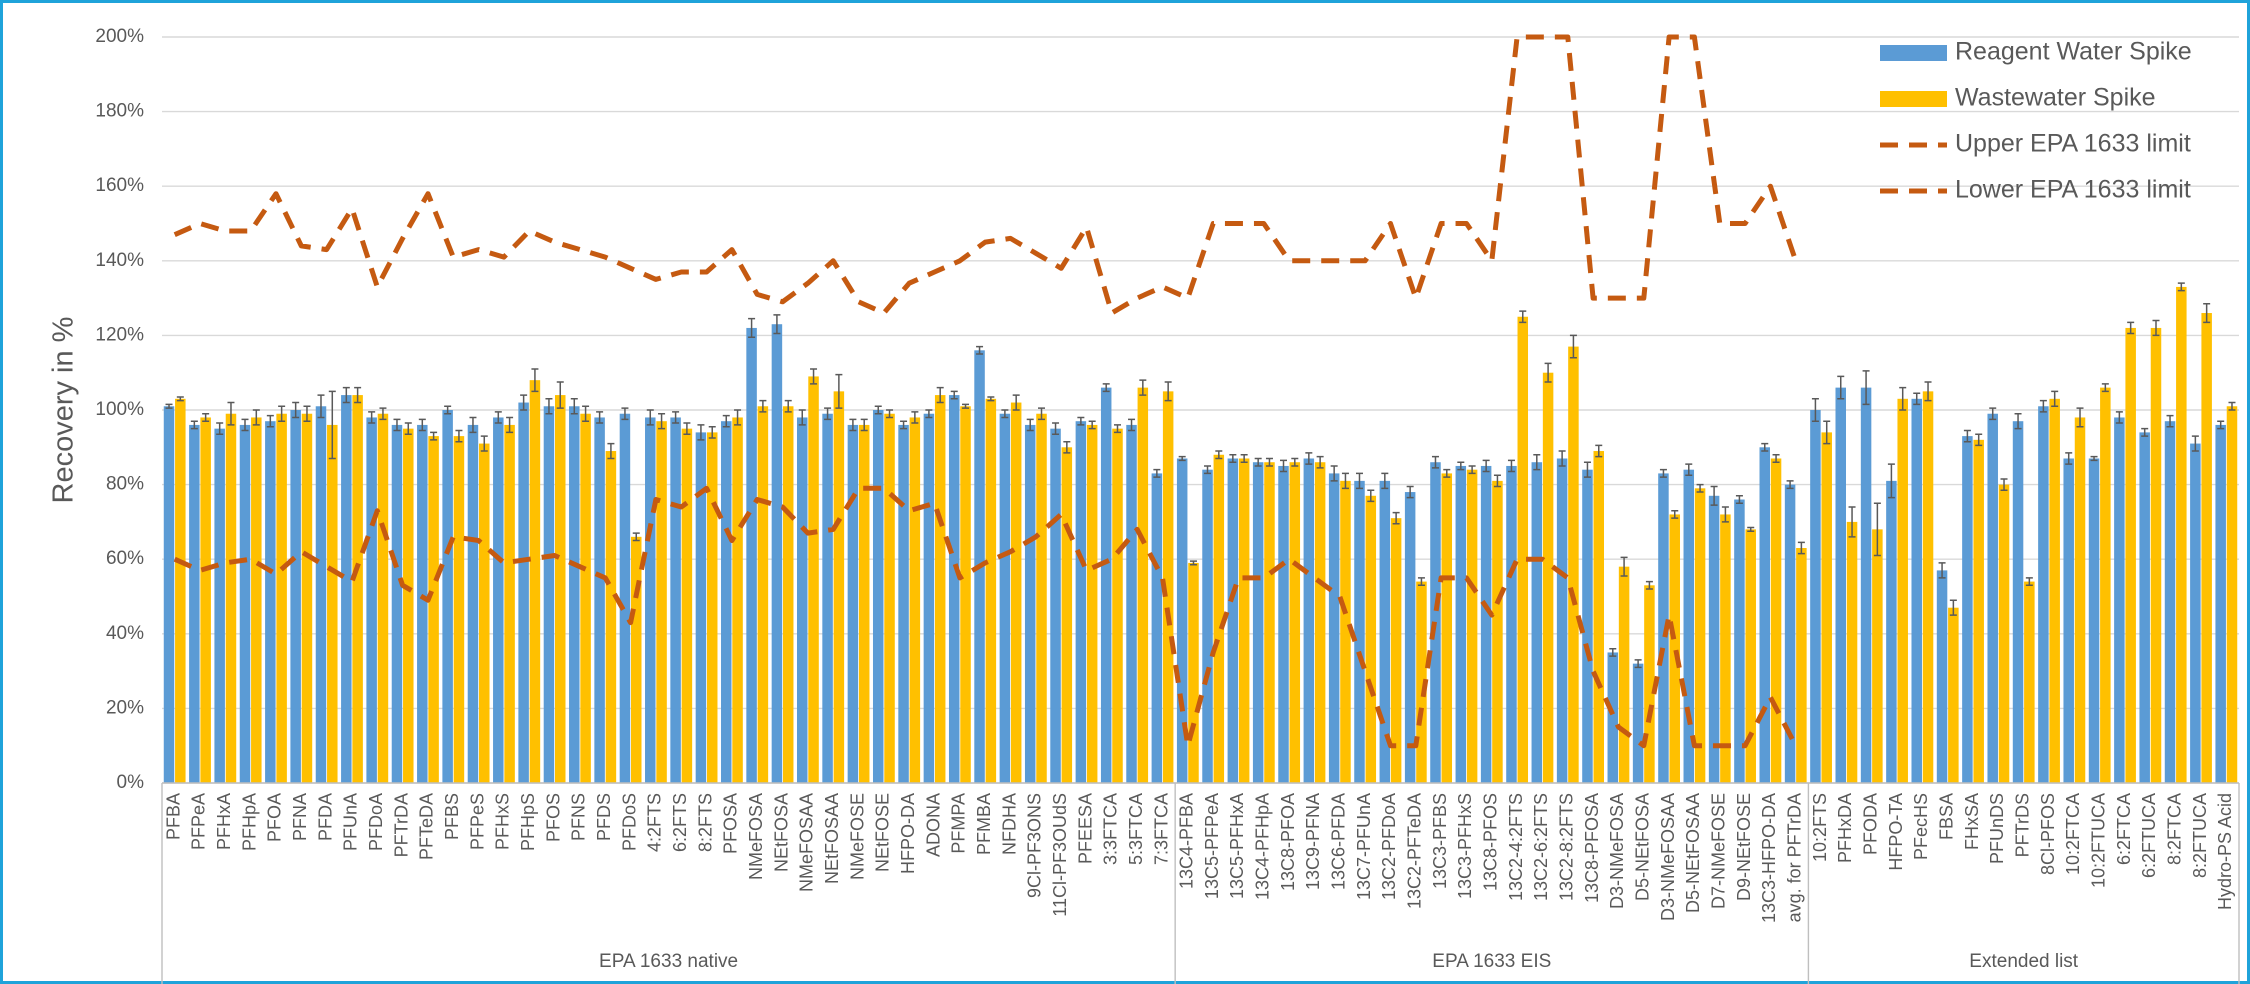 This screenshot has height=984, width=2250. Describe the element at coordinates (1136, 829) in the screenshot. I see `x-tick-label: 5:3FTCA` at that location.